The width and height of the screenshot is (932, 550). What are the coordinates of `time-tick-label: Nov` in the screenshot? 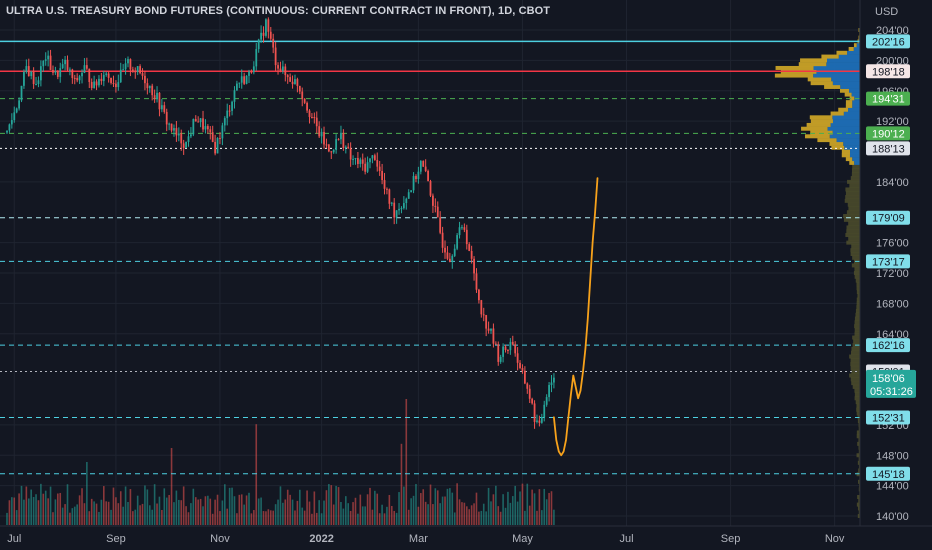 It's located at (220, 539).